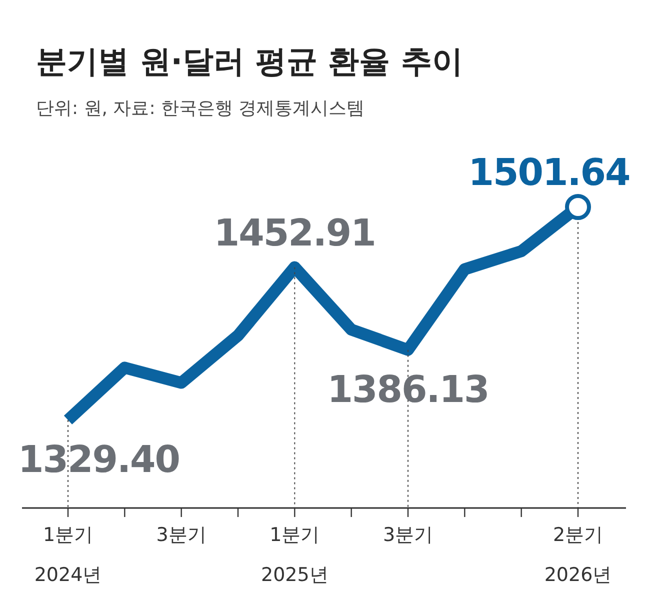 This screenshot has height=613, width=648. Describe the element at coordinates (200, 108) in the screenshot. I see `chart-subtitle: 단위: 원, 자료: 한국은행 경제통계시스템` at that location.